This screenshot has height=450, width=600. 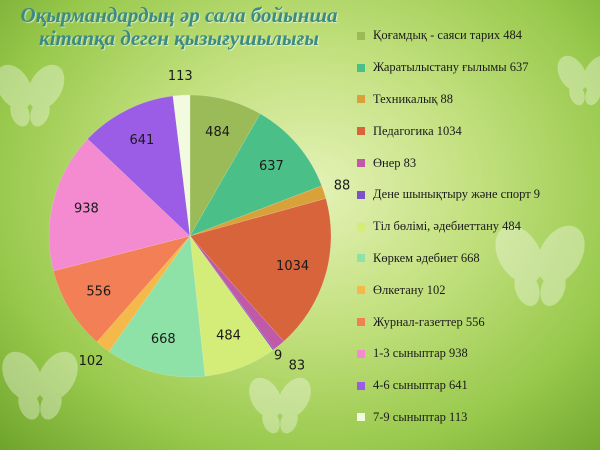 I want to click on legend-item: 4-6 сыныптар 641, so click(x=448, y=386).